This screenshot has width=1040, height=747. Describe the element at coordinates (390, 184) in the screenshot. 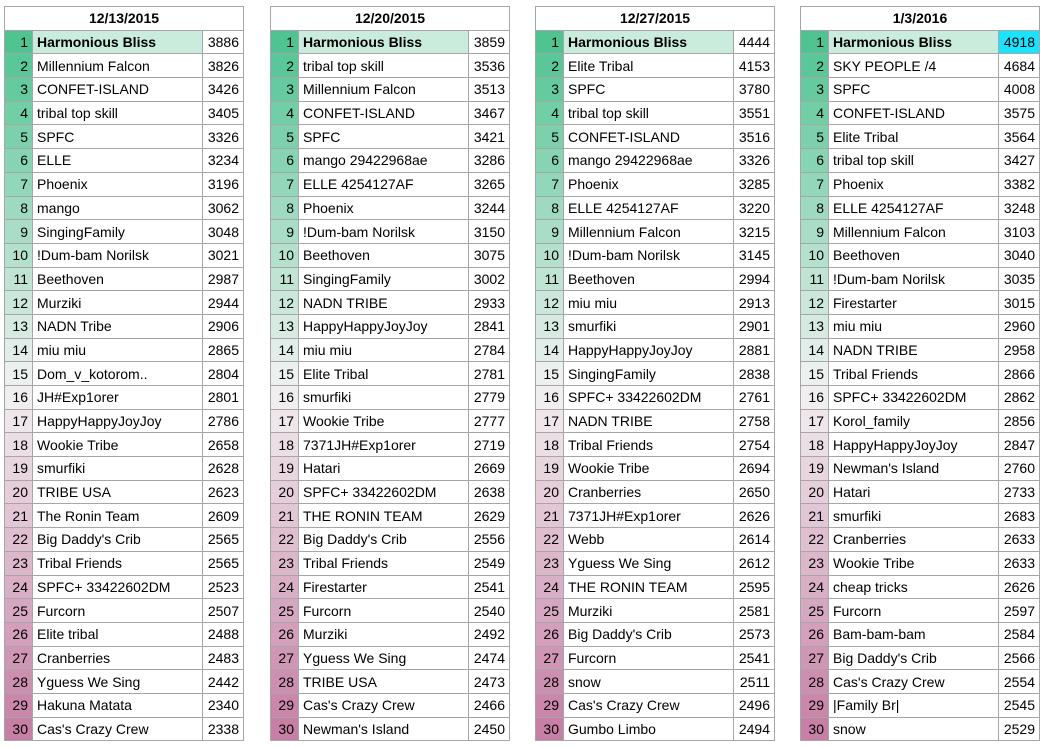

I see `table-row: 7 ELLE 4254127AF 3265` at that location.